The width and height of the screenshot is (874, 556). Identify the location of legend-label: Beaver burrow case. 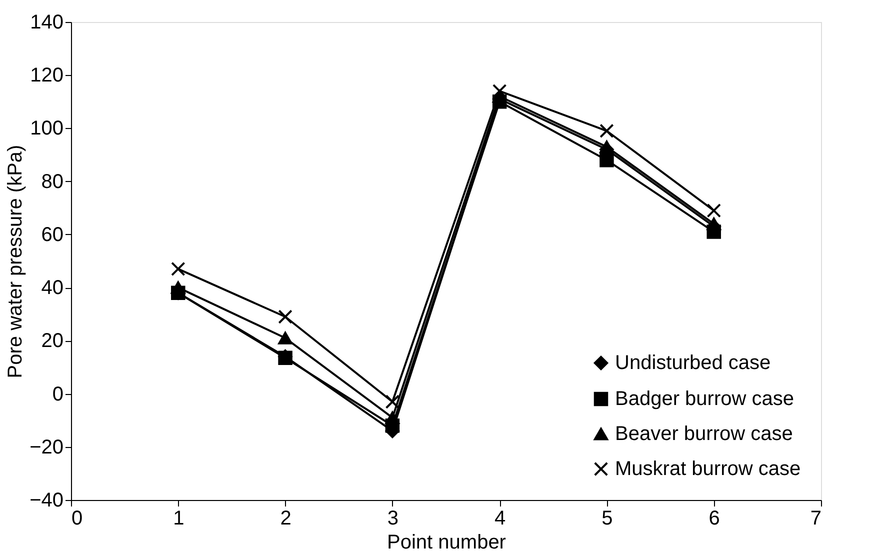
(704, 434).